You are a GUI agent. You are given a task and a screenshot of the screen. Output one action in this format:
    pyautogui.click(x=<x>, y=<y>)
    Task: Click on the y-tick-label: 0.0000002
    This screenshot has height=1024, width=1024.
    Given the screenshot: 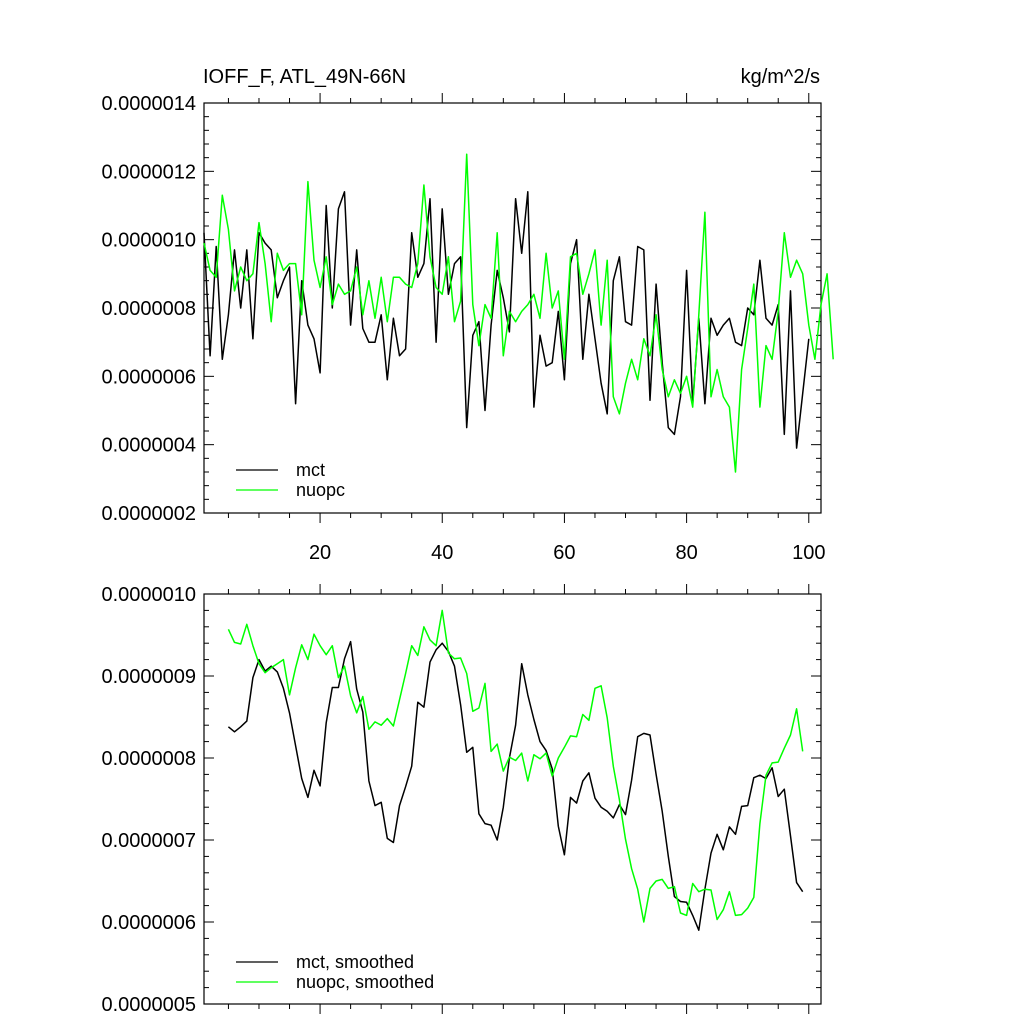 What is the action you would take?
    pyautogui.click(x=148, y=514)
    